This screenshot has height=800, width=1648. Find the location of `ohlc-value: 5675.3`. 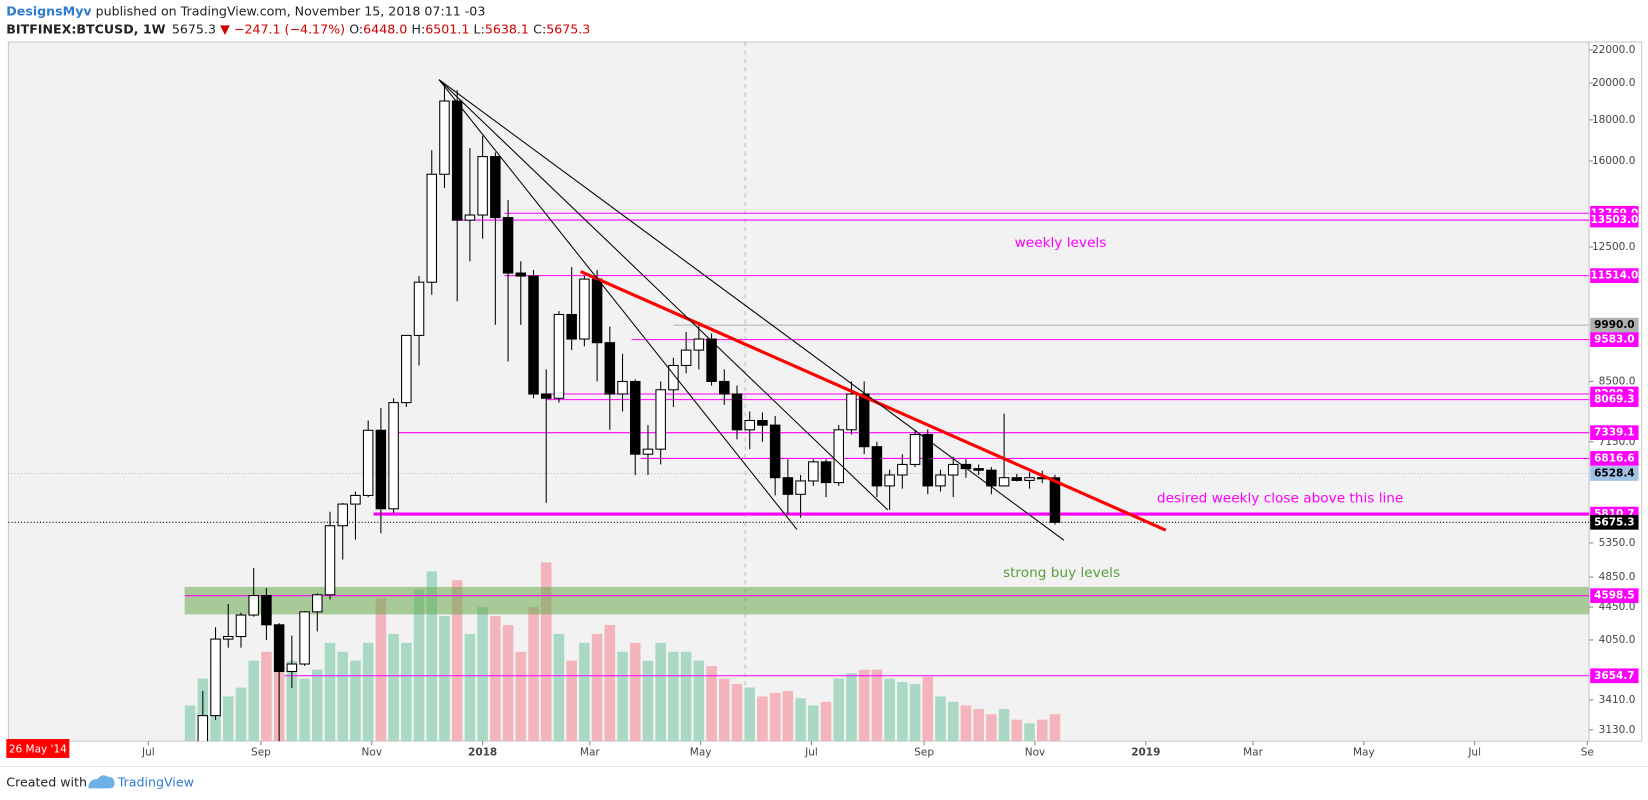

ohlc-value: 5675.3 is located at coordinates (568, 28).